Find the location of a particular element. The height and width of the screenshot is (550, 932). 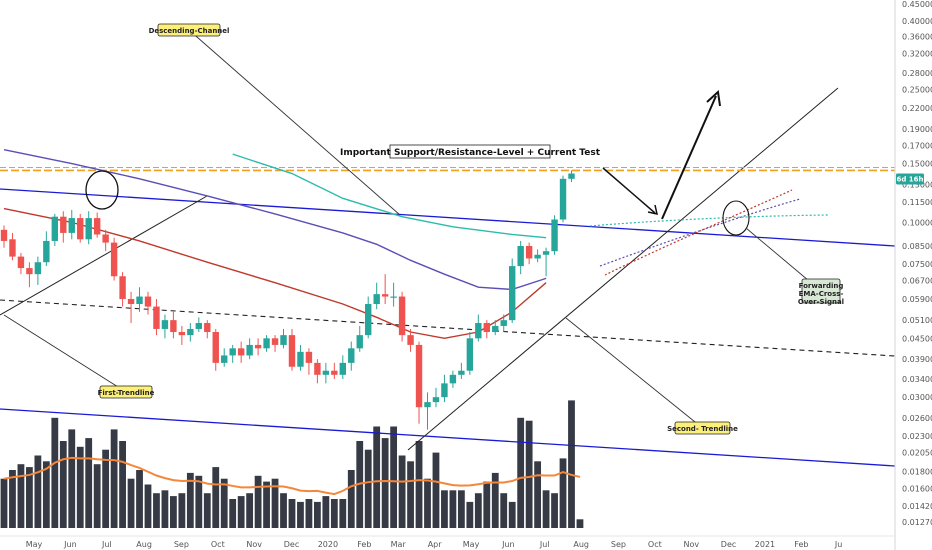

arrow-down-stroke is located at coordinates (629, 190).